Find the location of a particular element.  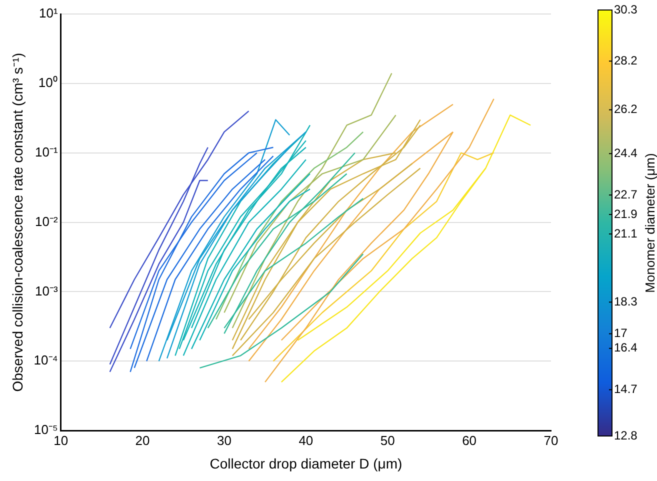

x-tick-label: 30 is located at coordinates (224, 440).